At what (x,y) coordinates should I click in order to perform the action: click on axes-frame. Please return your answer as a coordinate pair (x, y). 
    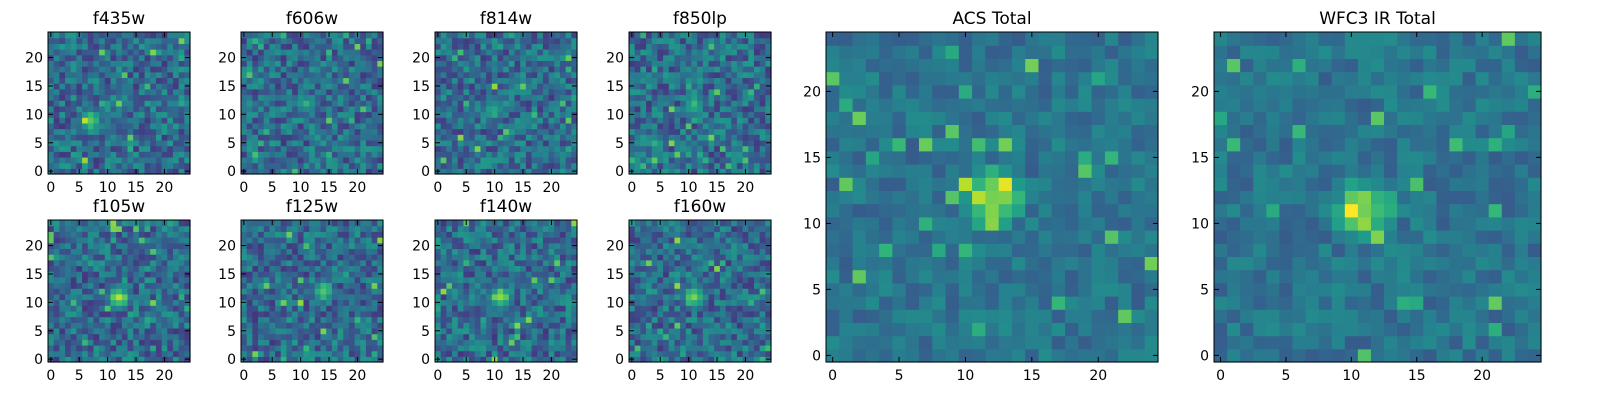
    Looking at the image, I should click on (312, 103).